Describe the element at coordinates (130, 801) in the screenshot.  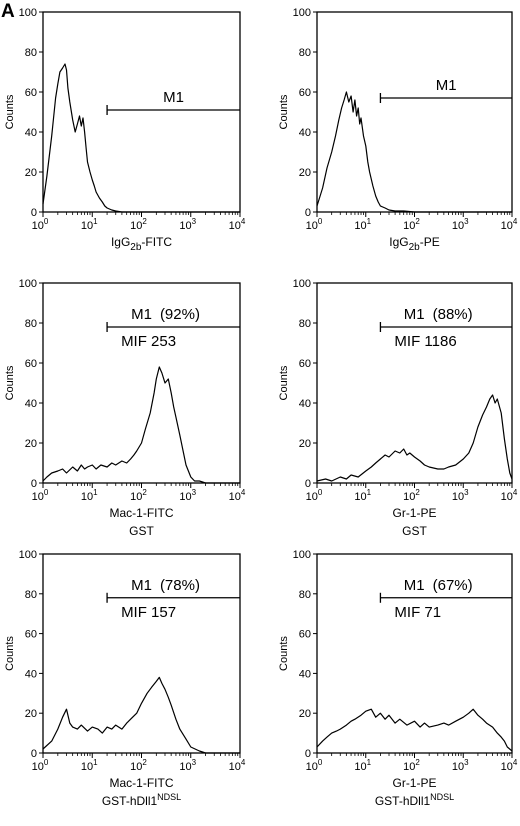
I see `treatment-label-part: GST-hDll1` at that location.